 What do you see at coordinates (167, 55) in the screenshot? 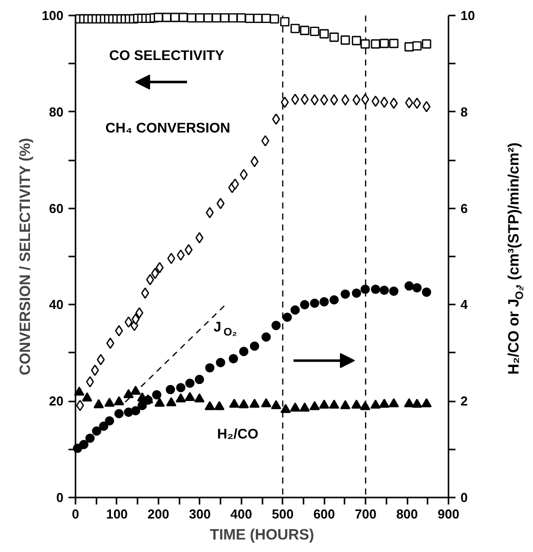
I see `series-label: CO SELECTIVITY` at bounding box center [167, 55].